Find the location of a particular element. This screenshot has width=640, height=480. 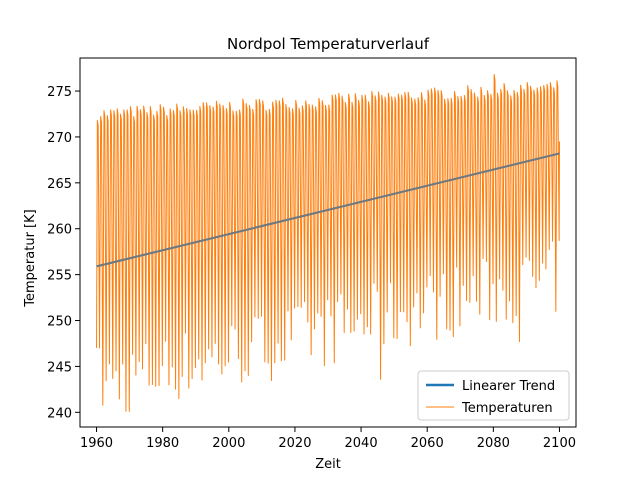

x-tick-label: 2100 is located at coordinates (559, 443).